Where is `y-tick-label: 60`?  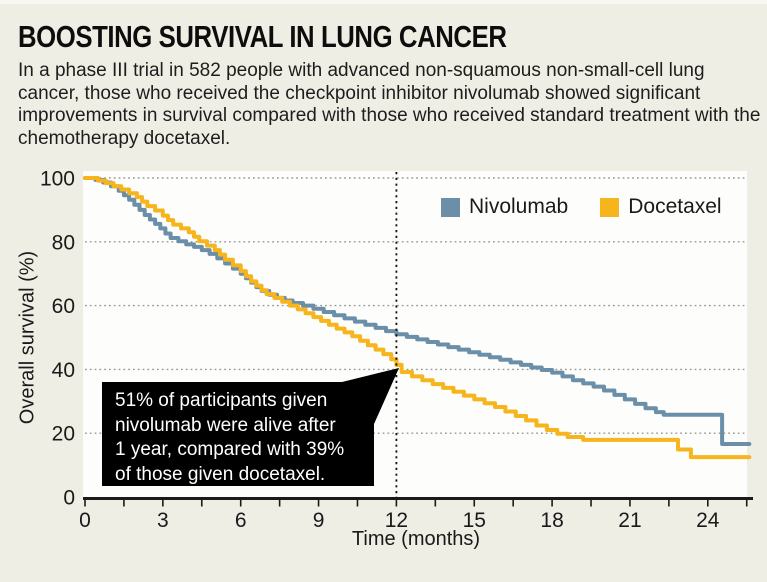
y-tick-label: 60 is located at coordinates (63, 306).